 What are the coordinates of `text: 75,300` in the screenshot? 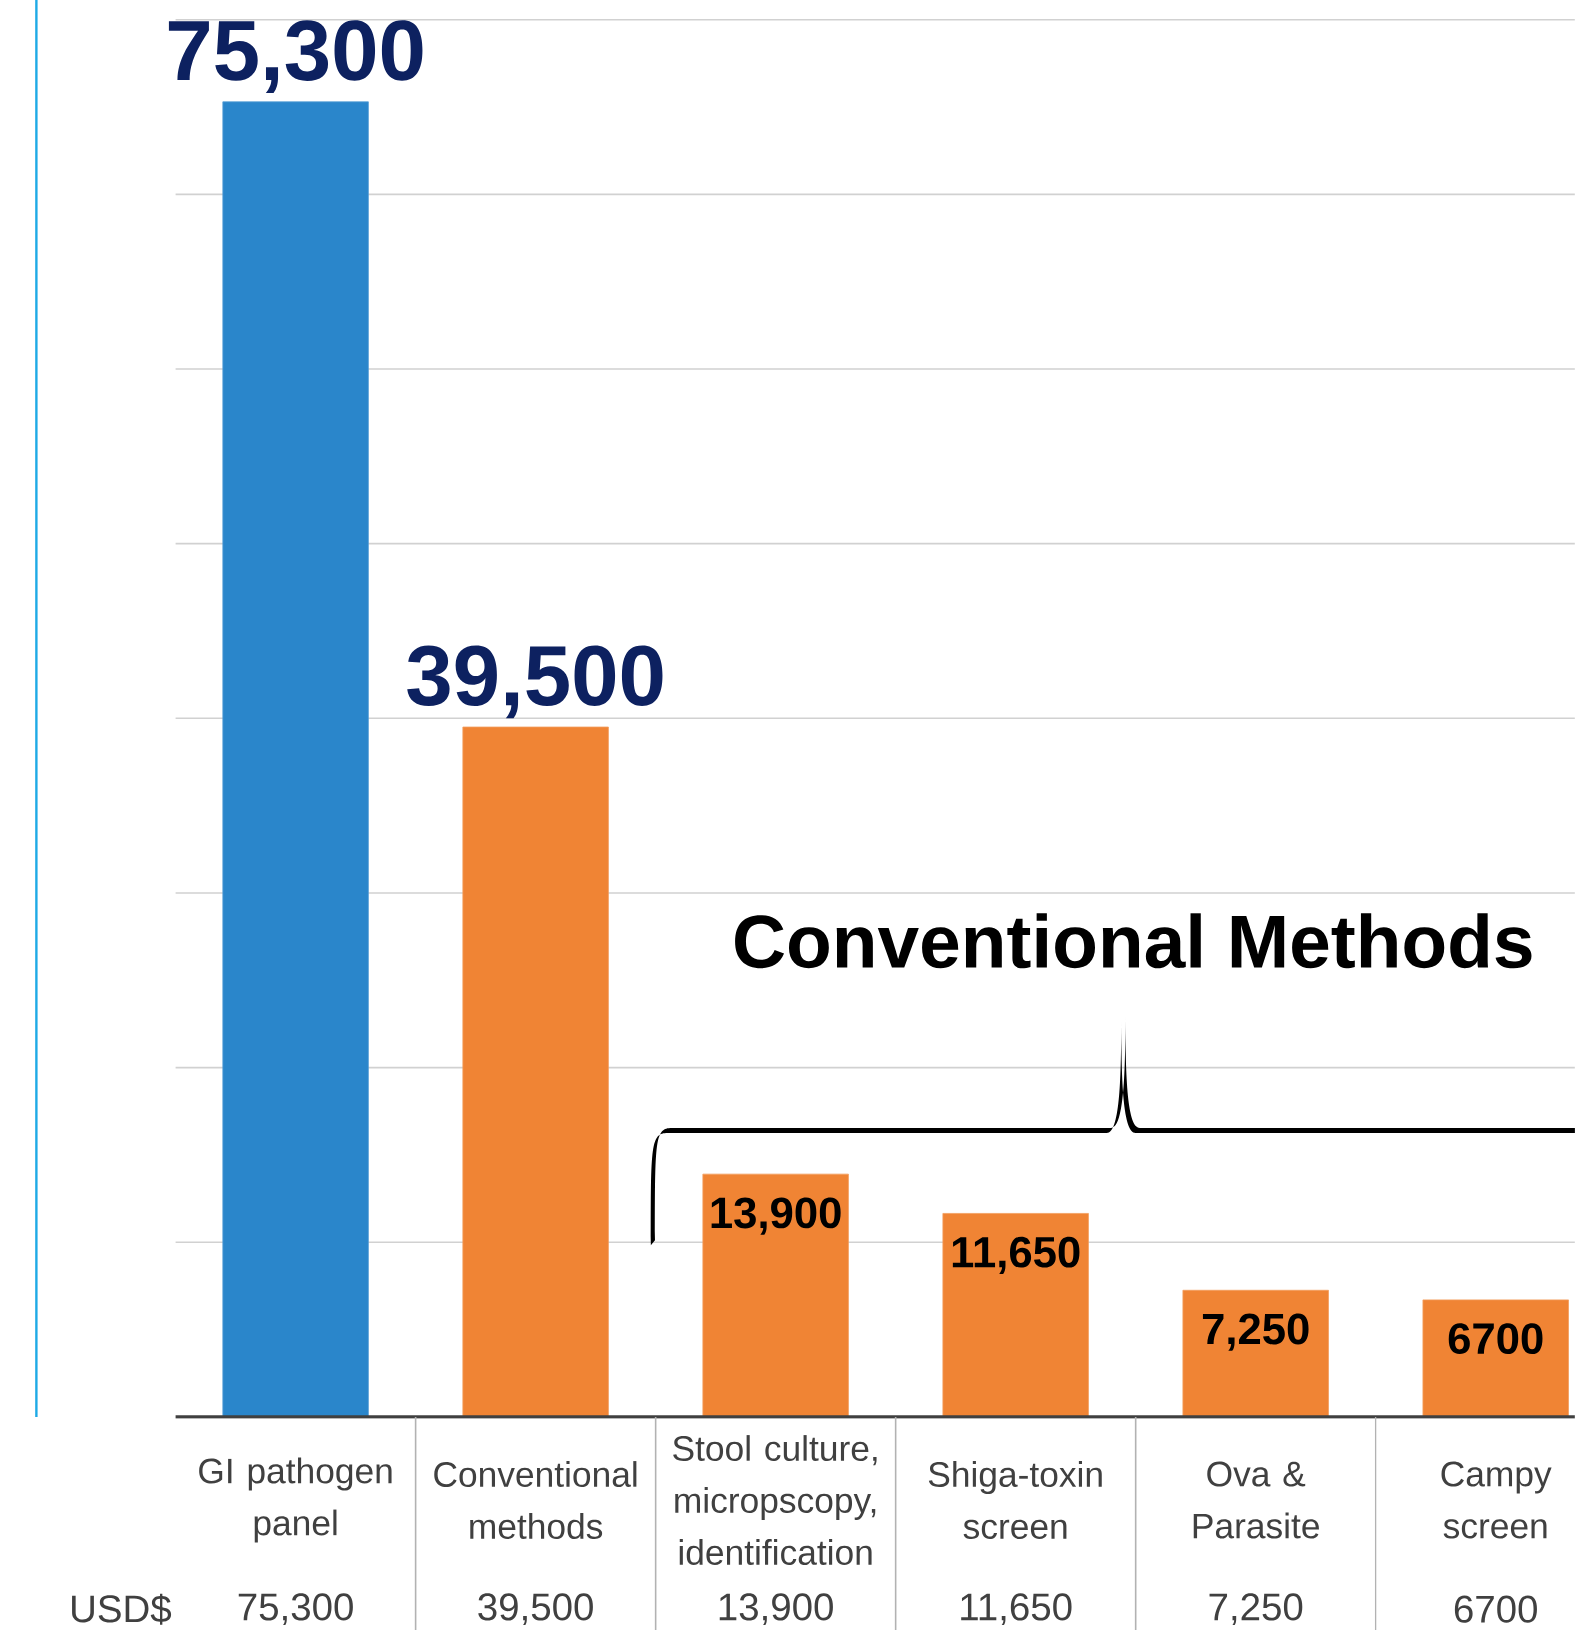 It's located at (295, 57).